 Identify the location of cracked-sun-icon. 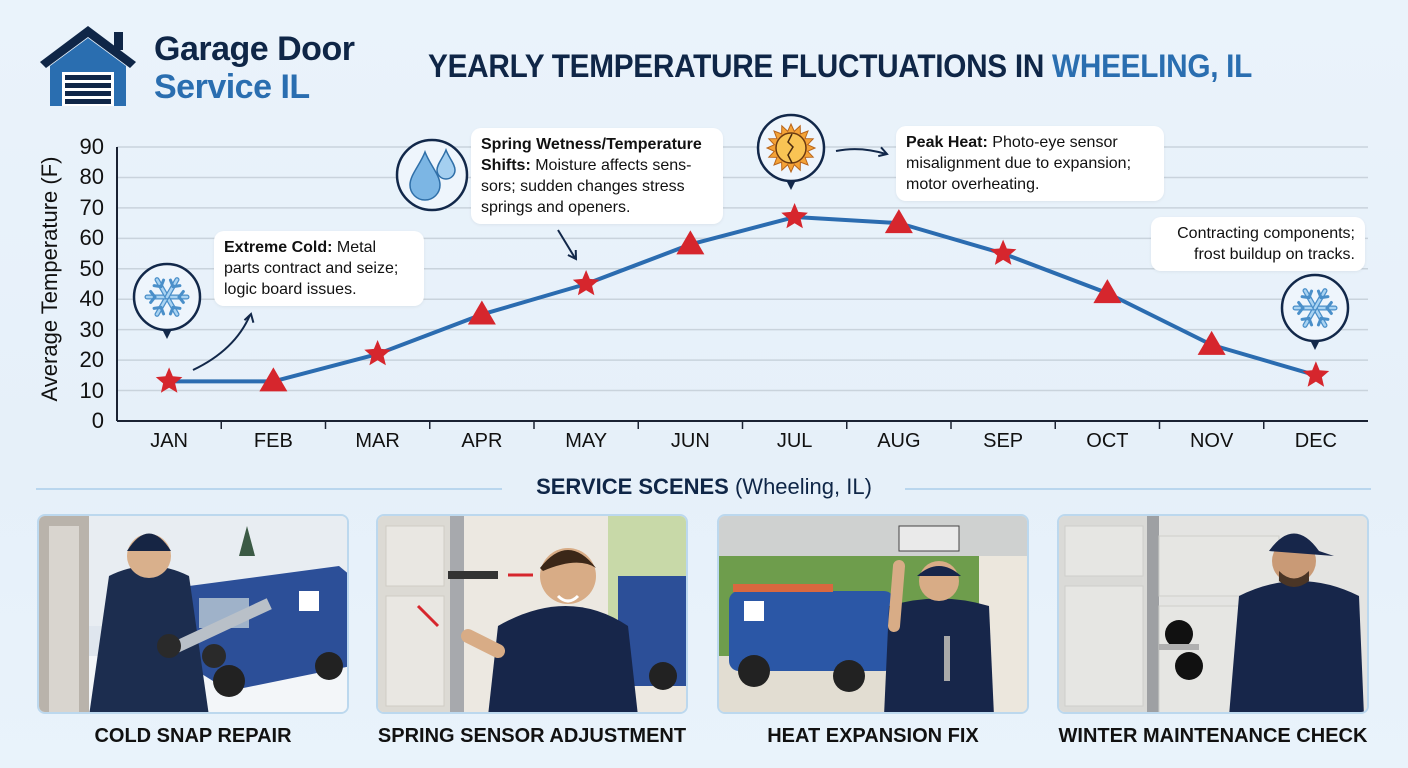
(791, 151).